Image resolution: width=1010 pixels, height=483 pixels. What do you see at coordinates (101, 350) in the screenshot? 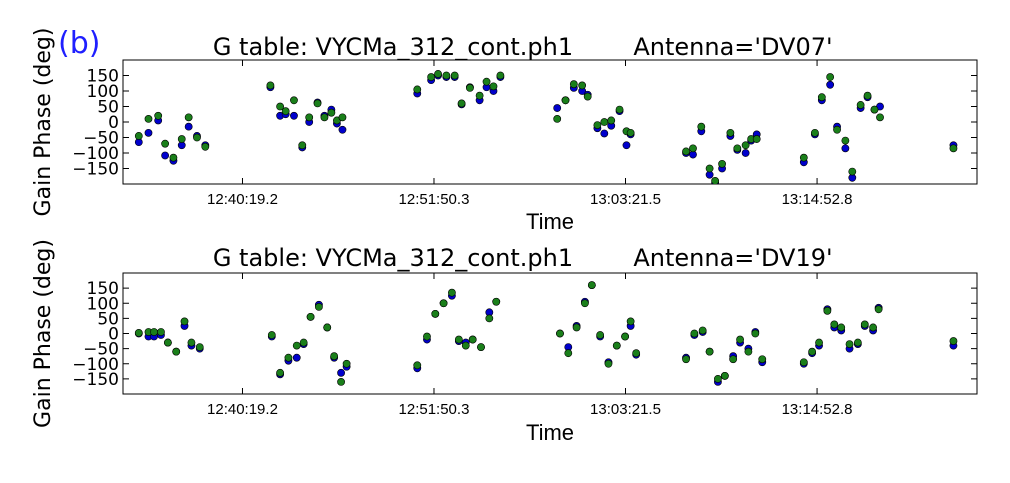
I see `y-tick-label: −50` at bounding box center [101, 350].